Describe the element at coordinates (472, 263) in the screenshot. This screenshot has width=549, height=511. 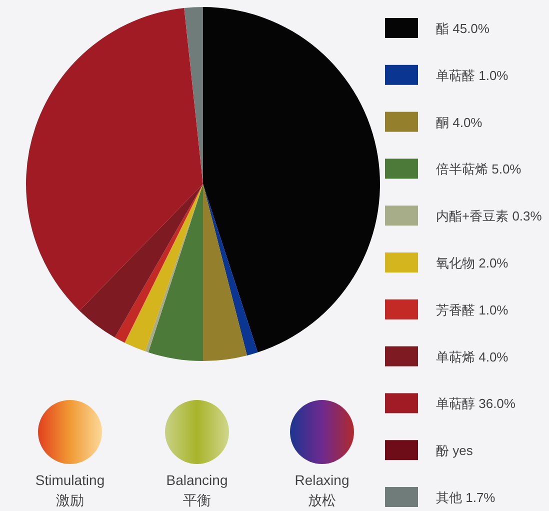
I see `legend-label: 氧化物 2.0%` at that location.